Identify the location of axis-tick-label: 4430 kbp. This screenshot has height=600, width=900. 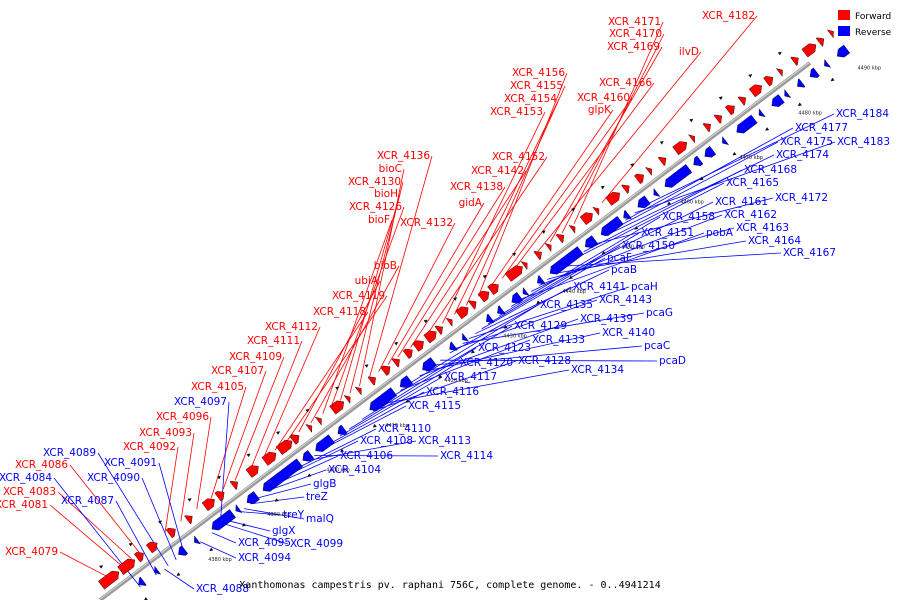
(515, 337).